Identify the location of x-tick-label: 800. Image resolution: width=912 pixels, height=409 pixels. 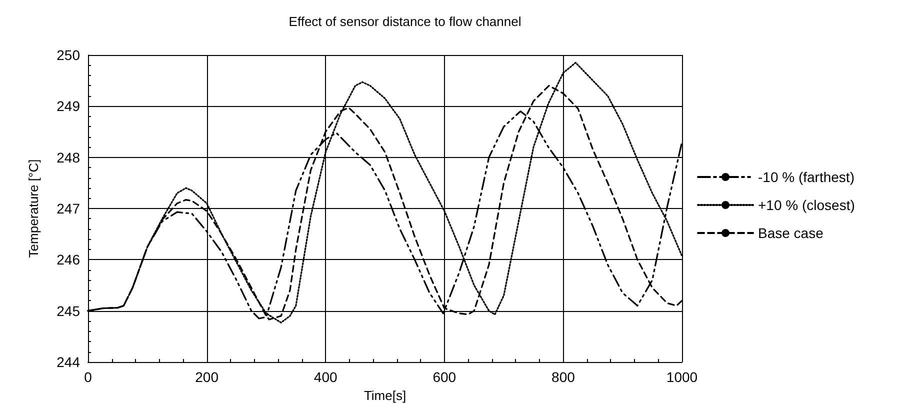
(564, 377).